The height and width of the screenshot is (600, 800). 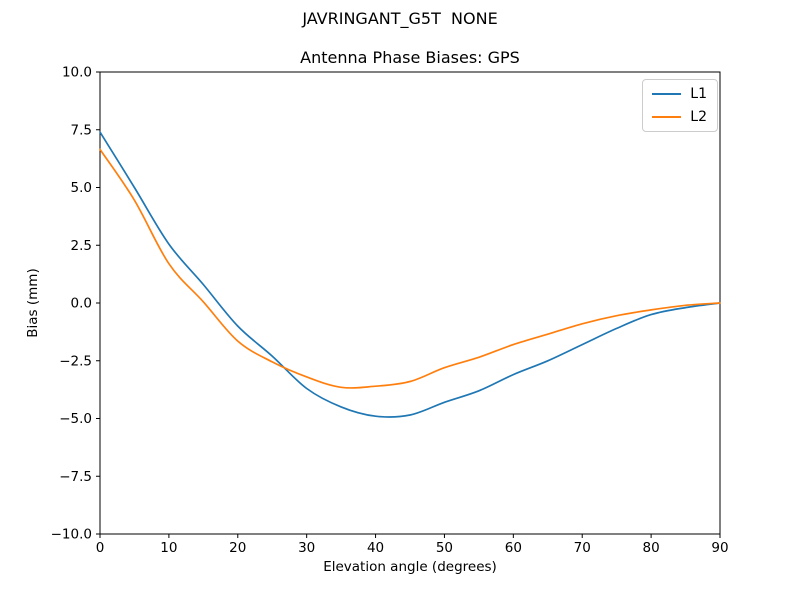 I want to click on axes-title: Antenna Phase Biases: GPS, so click(x=410, y=57).